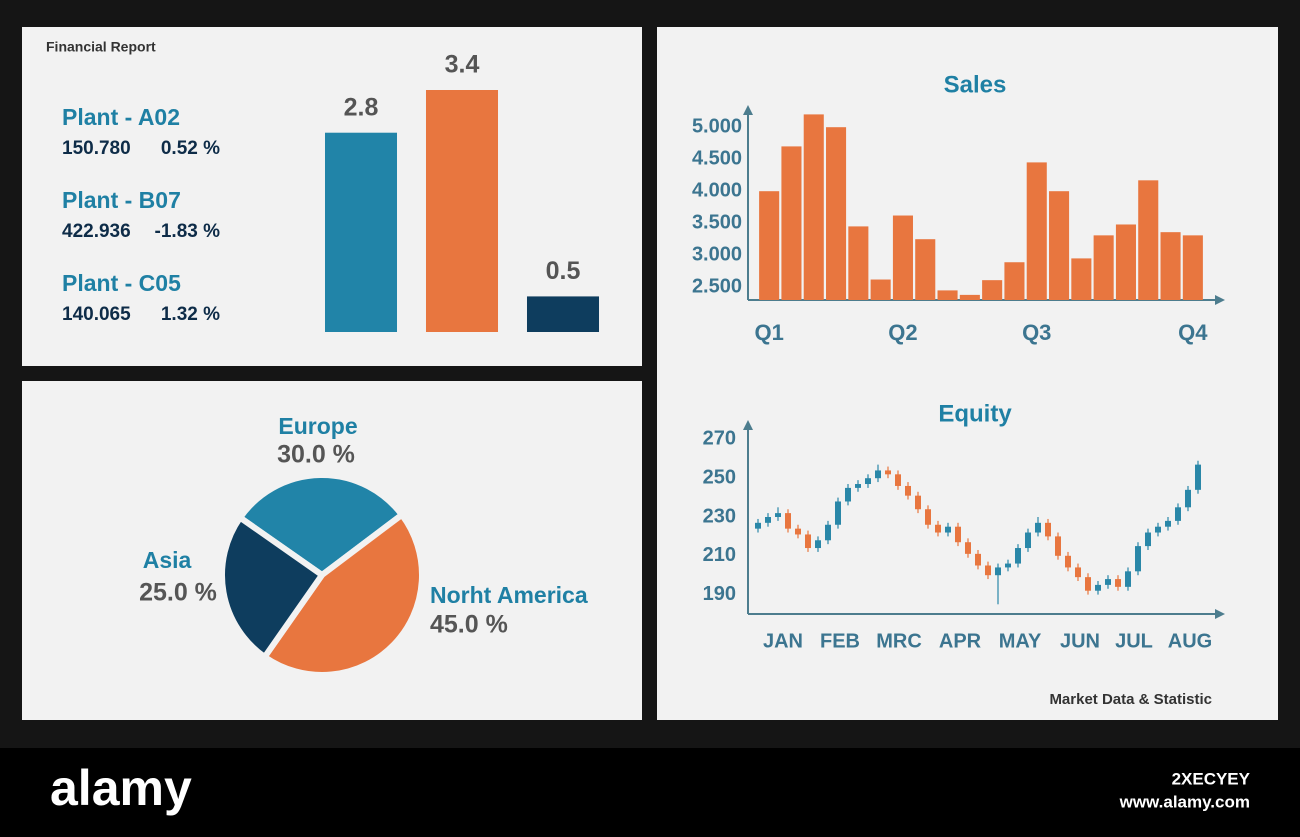 The height and width of the screenshot is (837, 1300). What do you see at coordinates (1193, 332) in the screenshot?
I see `x-tick-label: Q4` at bounding box center [1193, 332].